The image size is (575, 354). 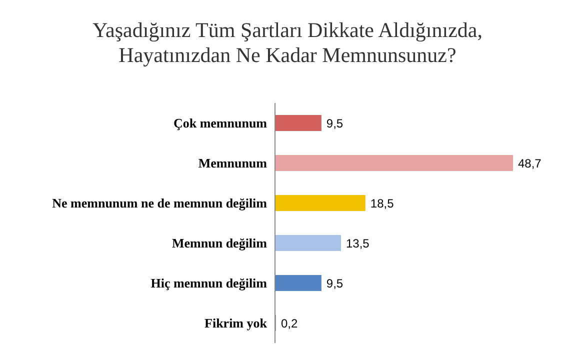 I want to click on y-tick-label: Hiç memnun değilim, so click(x=209, y=283).